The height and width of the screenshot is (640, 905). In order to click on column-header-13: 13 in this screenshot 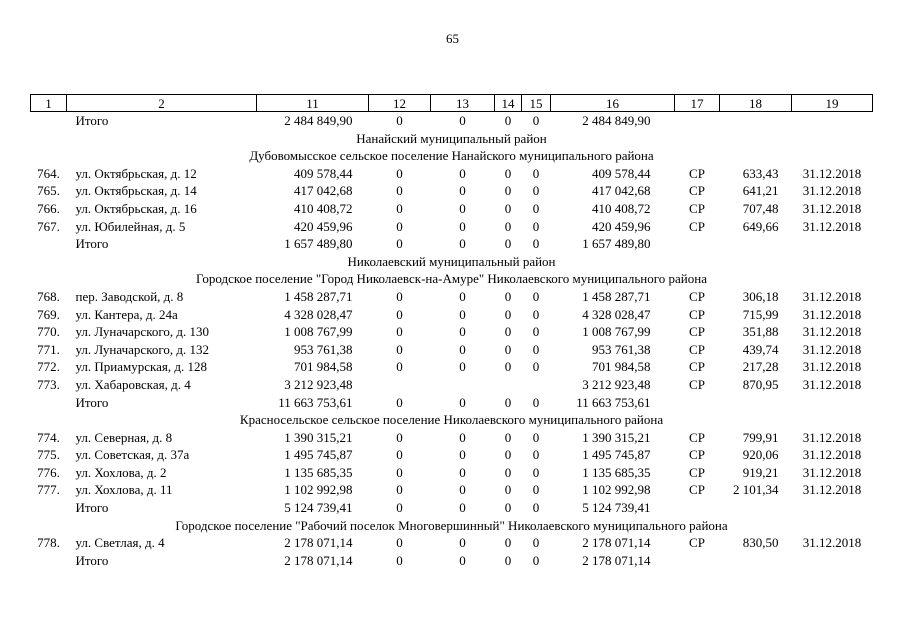, I will do `click(462, 103)`.